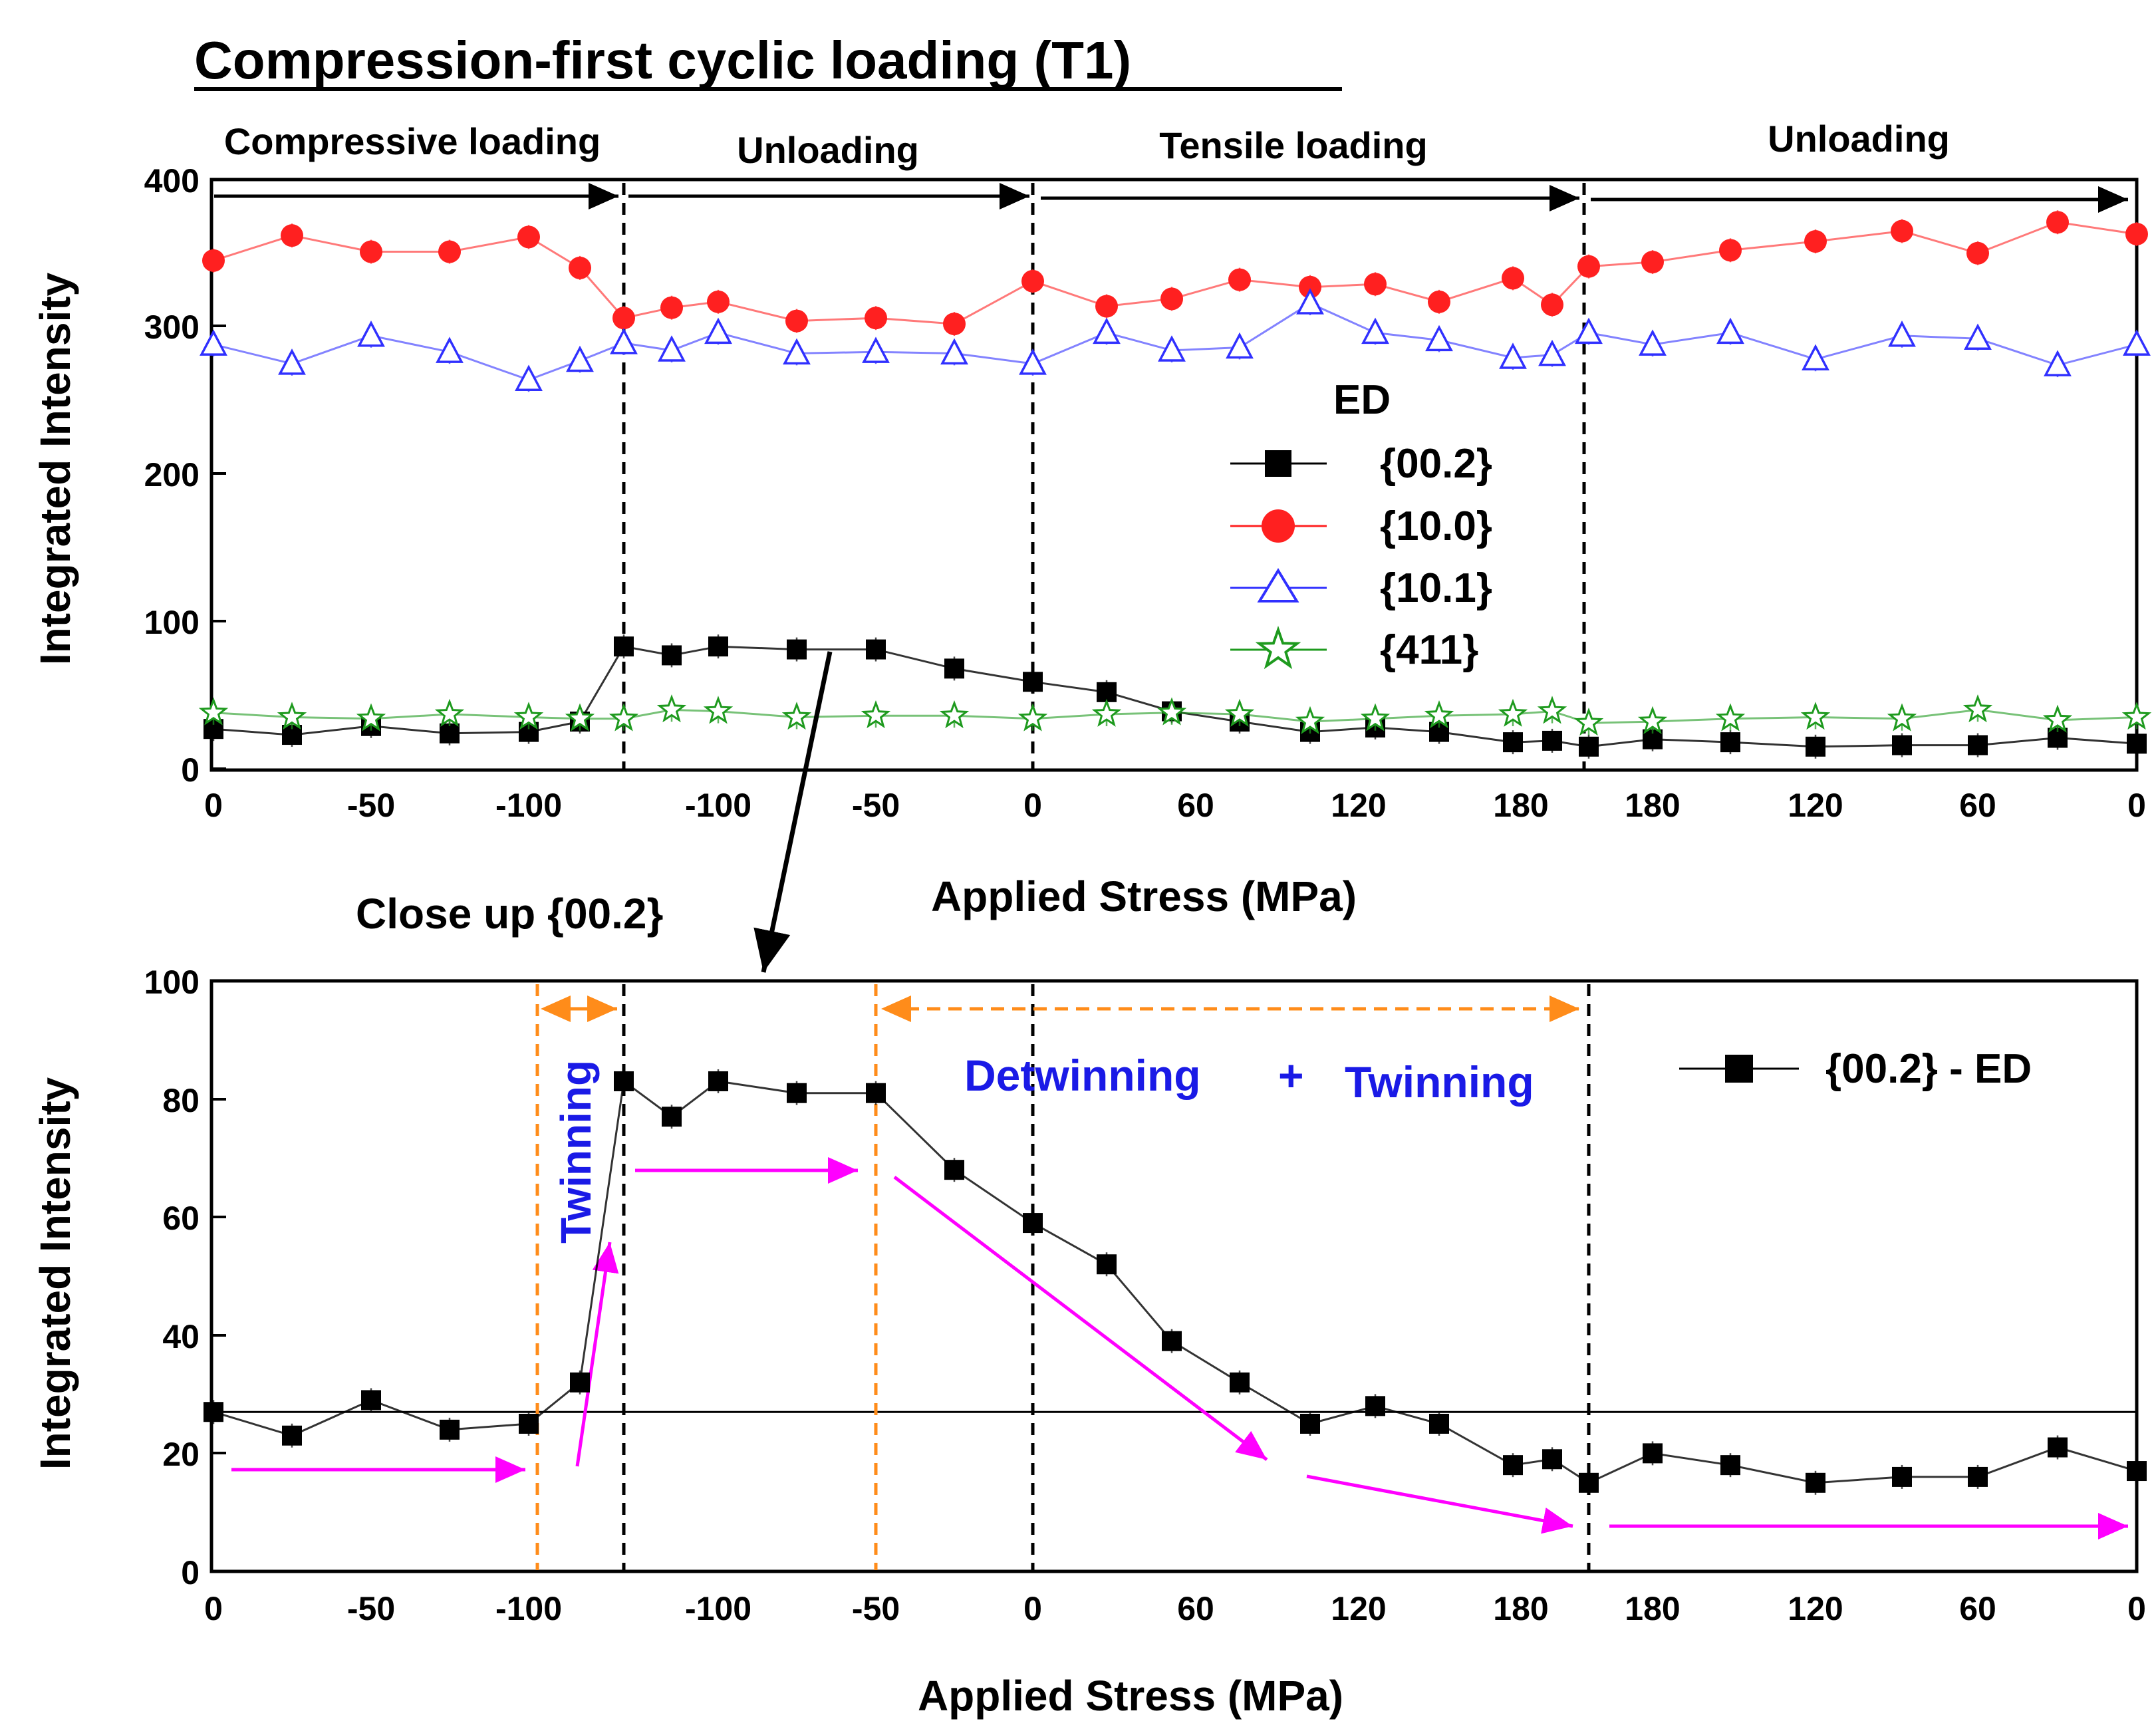  What do you see at coordinates (1928, 1069) in the screenshot?
I see `bottom-legend-label: {00.2} - ED` at bounding box center [1928, 1069].